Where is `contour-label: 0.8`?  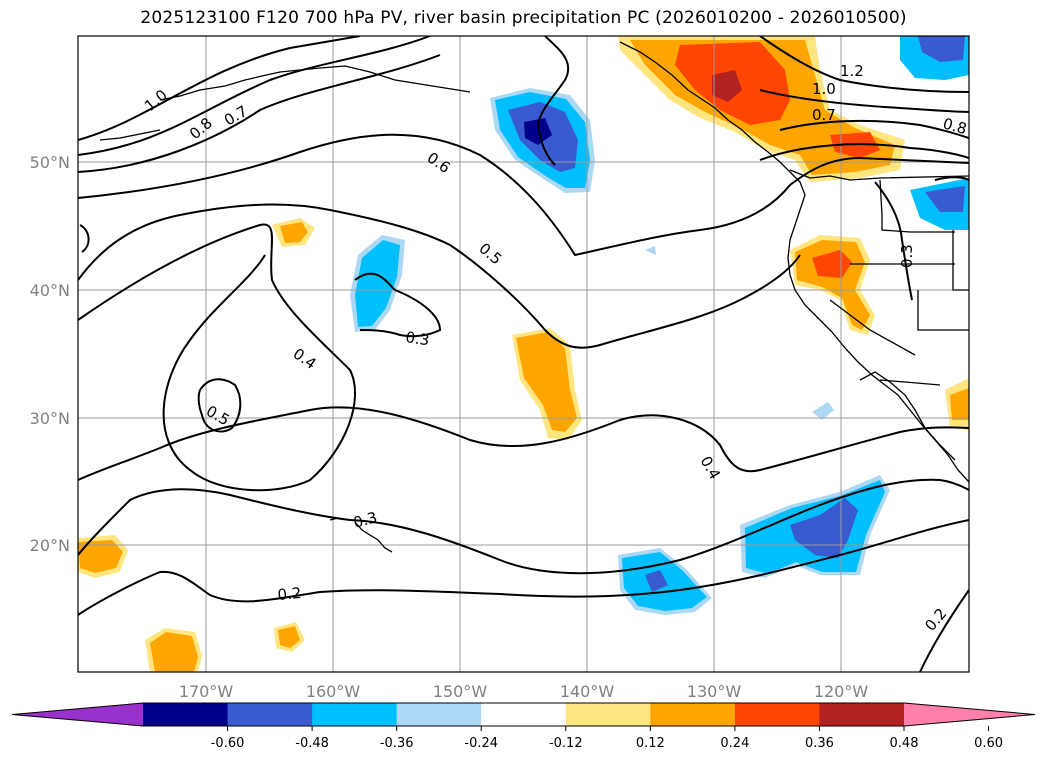
contour-label: 0.8 is located at coordinates (955, 126).